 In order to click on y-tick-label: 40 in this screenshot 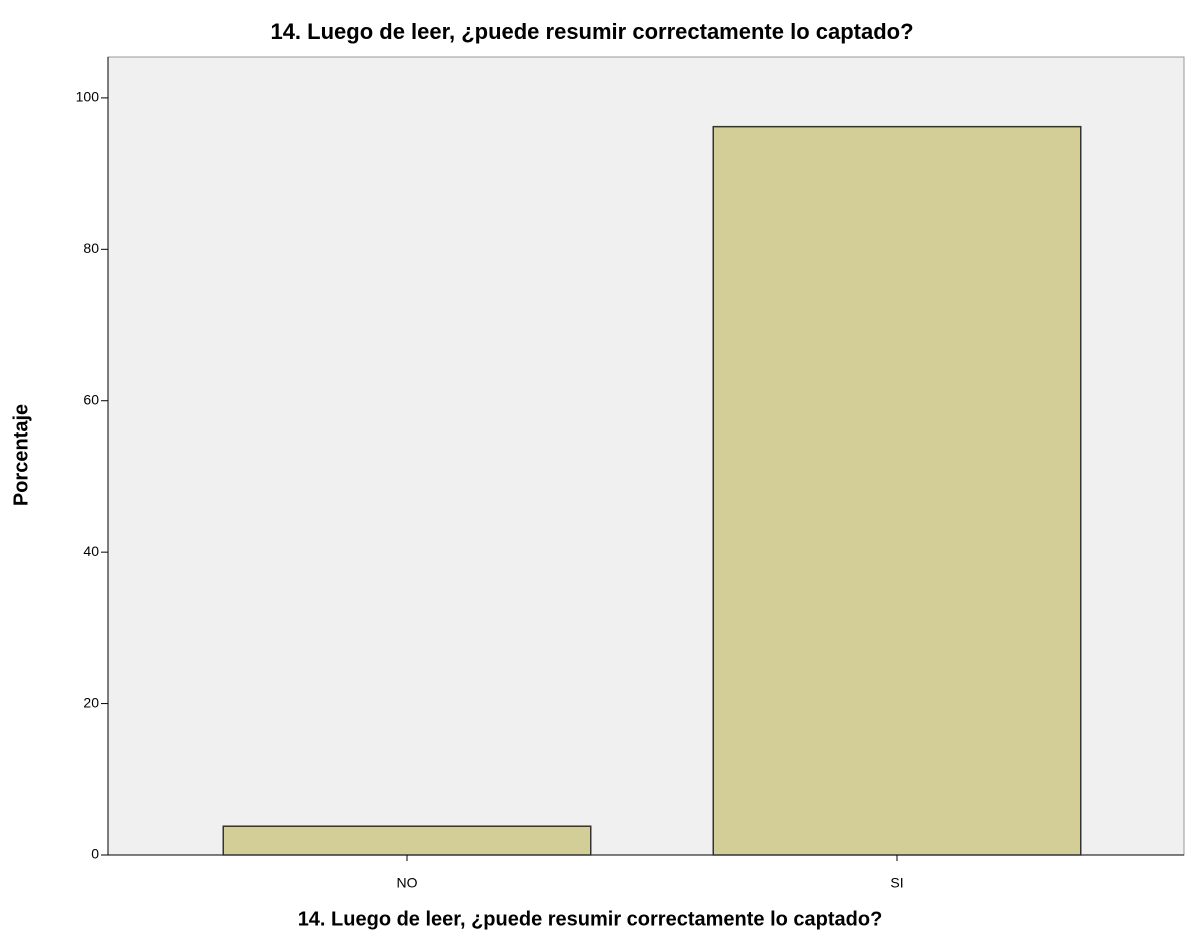, I will do `click(91, 551)`.